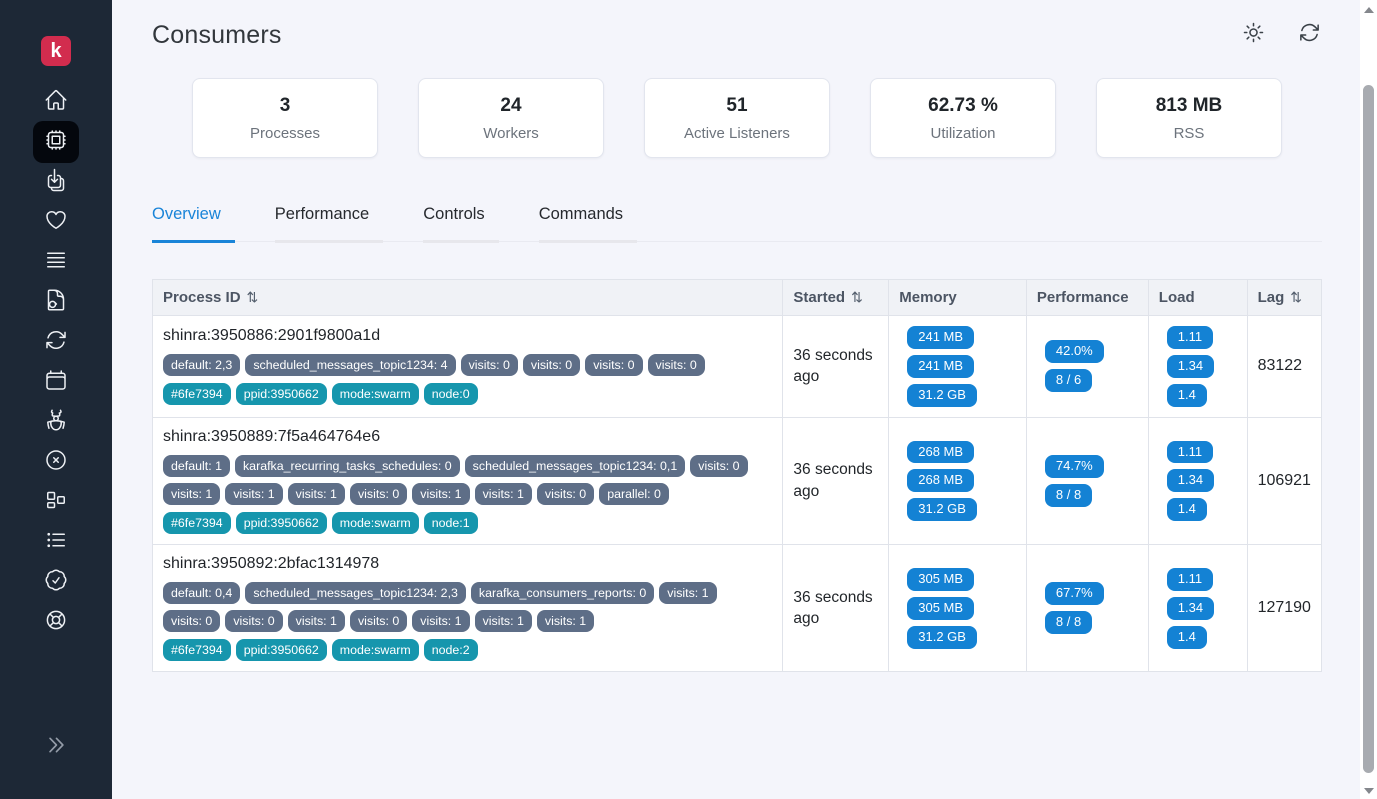 This screenshot has height=799, width=1377. I want to click on memory-badge: 305 MB, so click(941, 579).